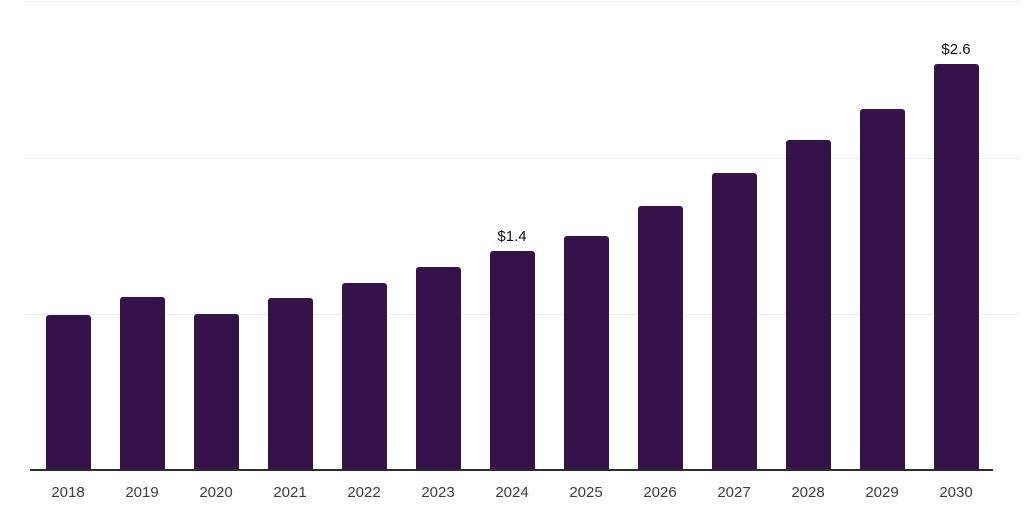 Image resolution: width=1024 pixels, height=512 pixels. I want to click on x-tick-label-2028: 2028, so click(808, 492).